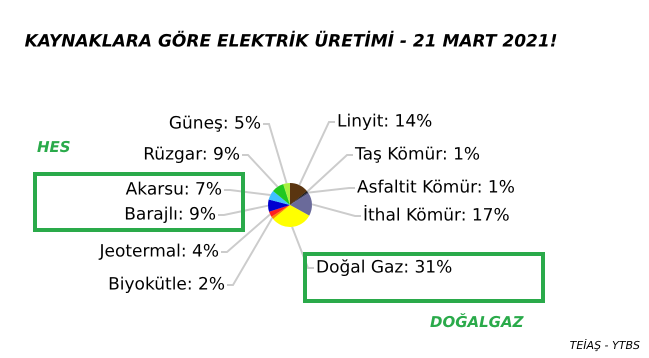  Describe the element at coordinates (384, 267) in the screenshot. I see `slice-label: Doğal Gaz: 31%` at that location.